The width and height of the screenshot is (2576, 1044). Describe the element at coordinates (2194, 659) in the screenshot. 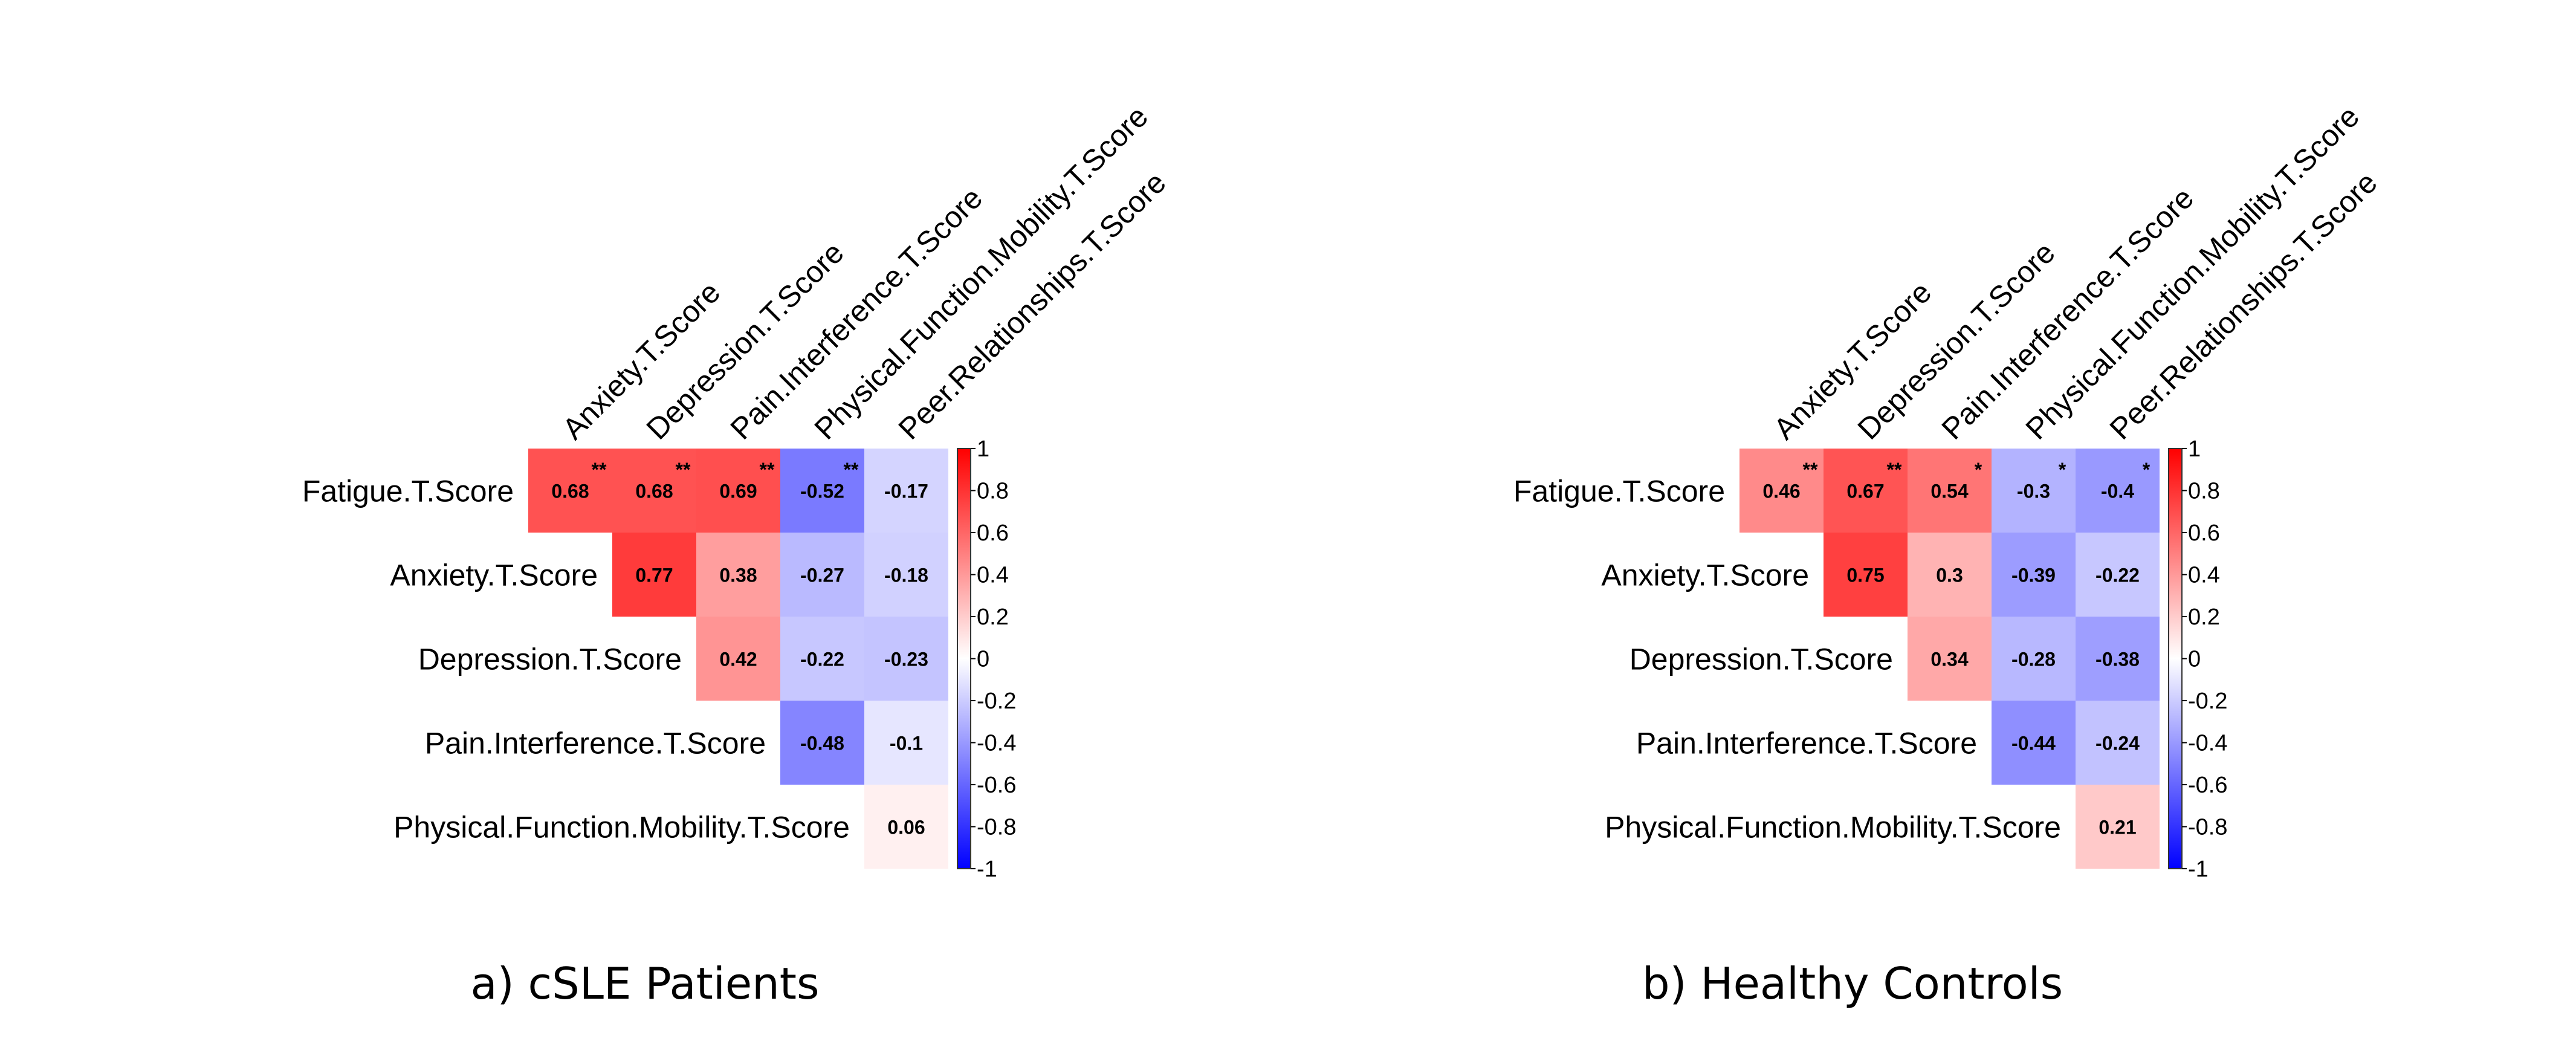

I see `colorbar-tick-label: 0` at that location.